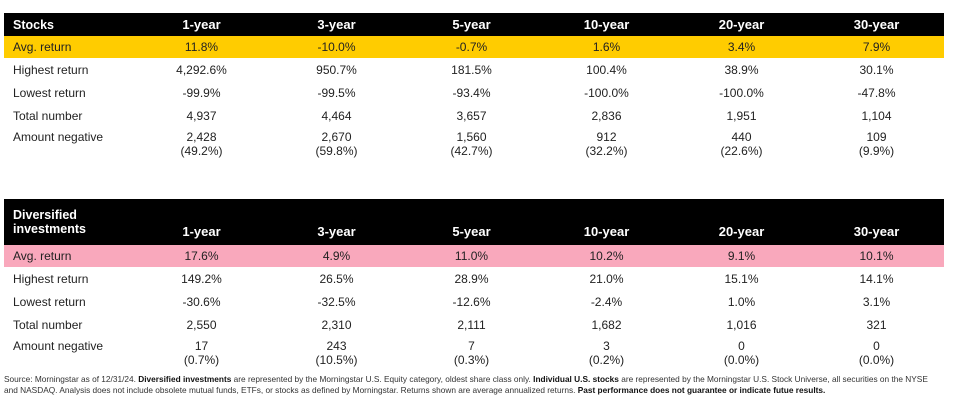 The image size is (953, 408). What do you see at coordinates (606, 256) in the screenshot?
I see `table-cell: 10.2%` at bounding box center [606, 256].